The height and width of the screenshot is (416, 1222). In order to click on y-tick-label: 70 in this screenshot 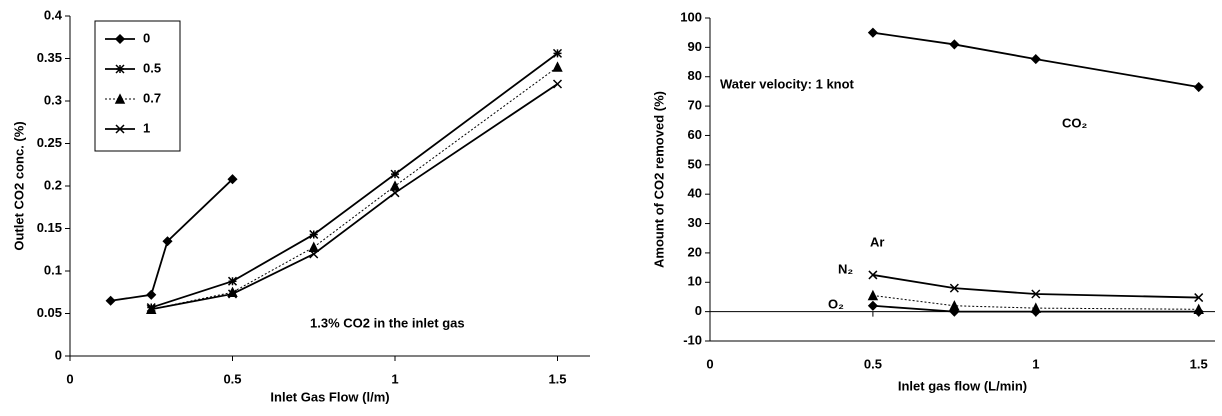, I will do `click(695, 105)`.